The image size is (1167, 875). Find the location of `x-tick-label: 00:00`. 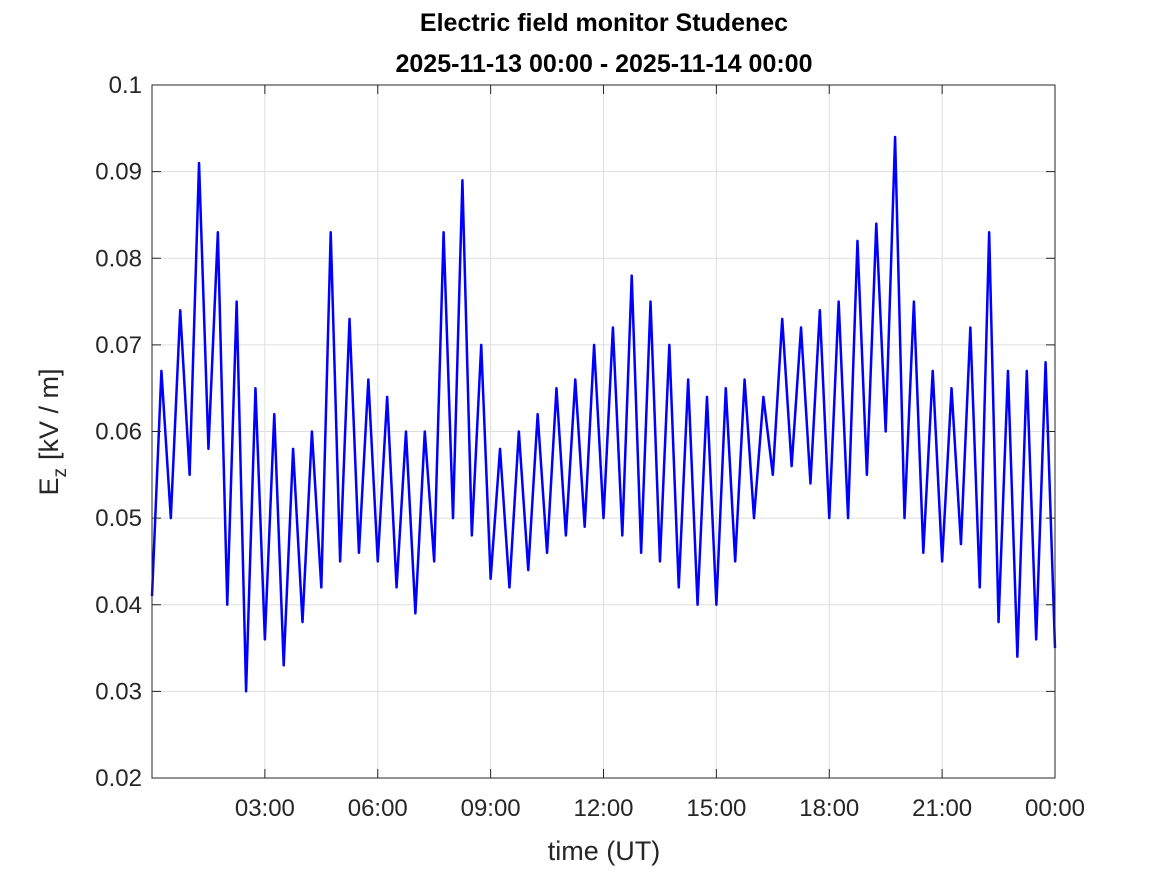

x-tick-label: 00:00 is located at coordinates (1055, 808).